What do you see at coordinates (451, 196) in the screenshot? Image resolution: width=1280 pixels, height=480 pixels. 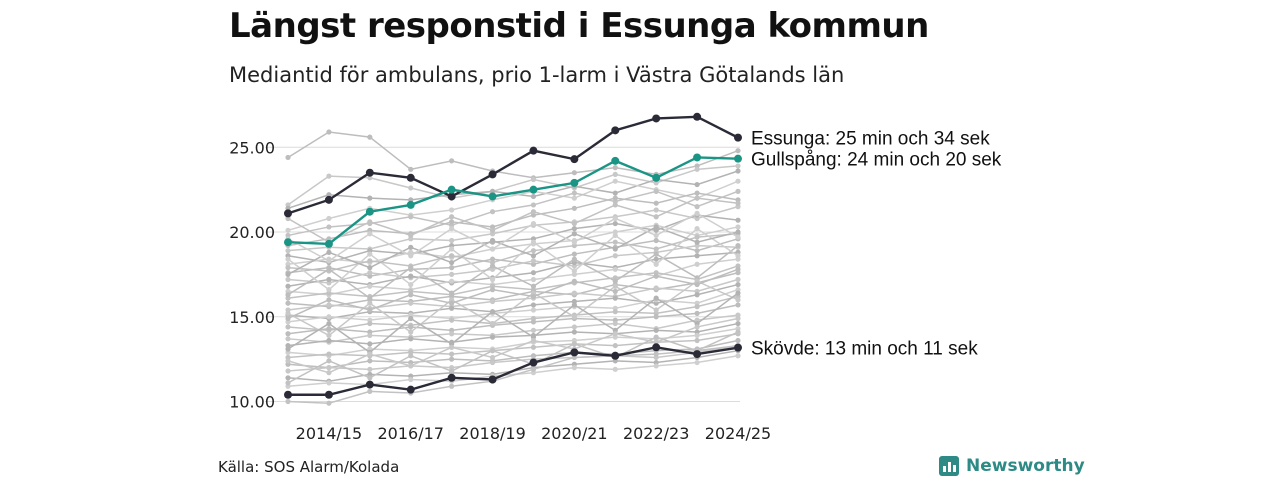 I see `essunga-point` at bounding box center [451, 196].